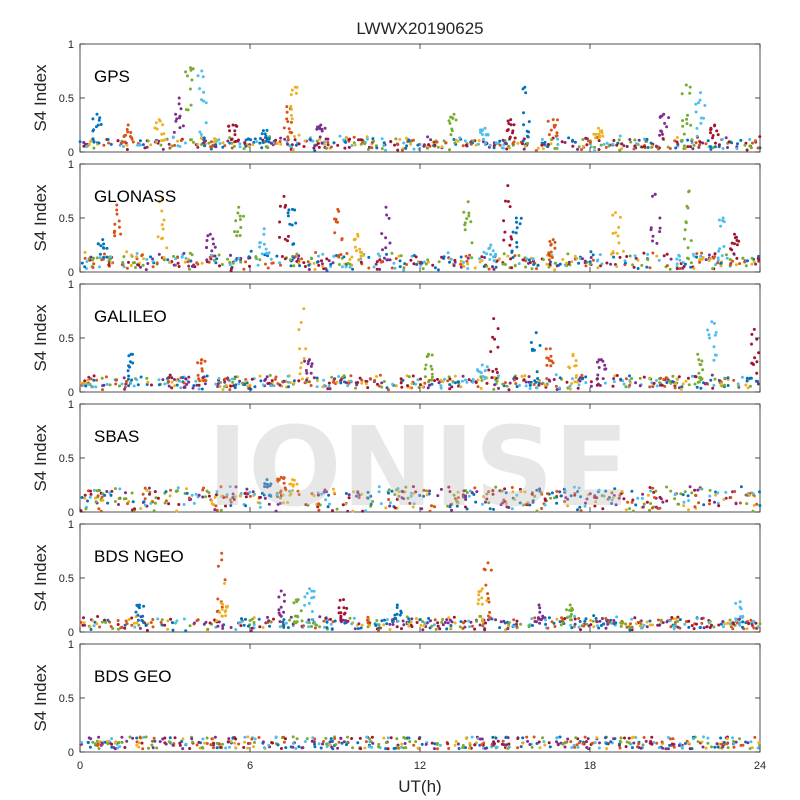 The height and width of the screenshot is (800, 800). Describe the element at coordinates (66, 339) in the screenshot. I see `y-tick-label: 0.5` at that location.